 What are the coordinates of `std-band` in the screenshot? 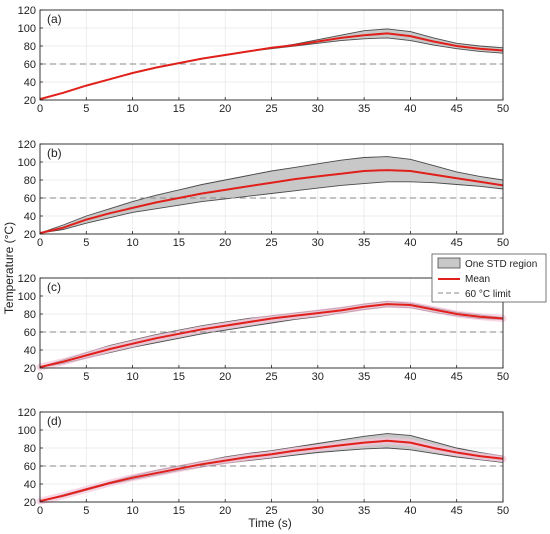 It's located at (271, 195).